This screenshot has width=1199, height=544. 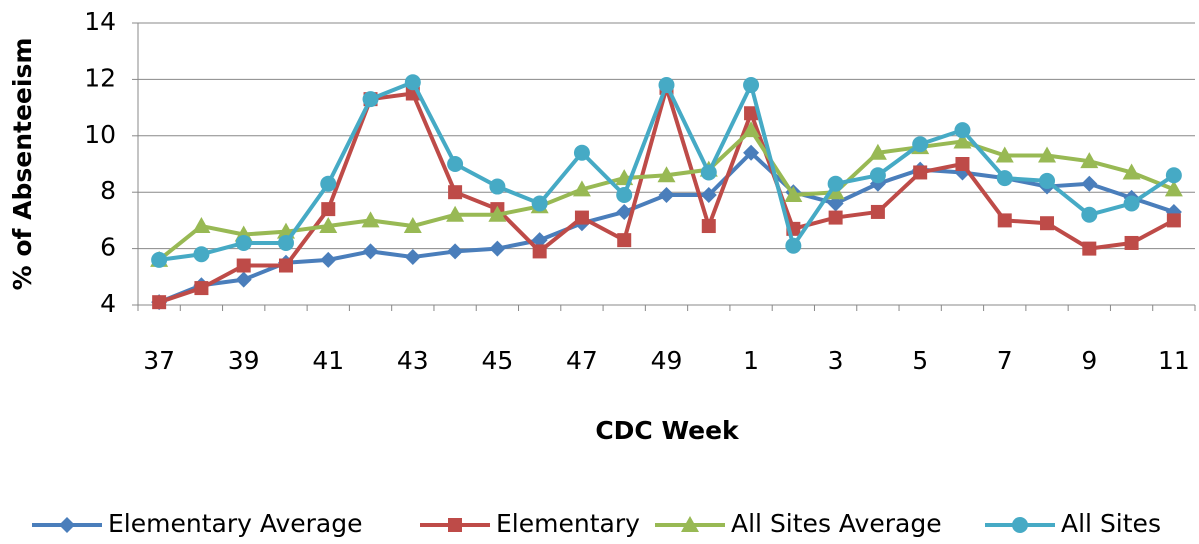 What do you see at coordinates (836, 360) in the screenshot?
I see `x-tick-label: 3` at bounding box center [836, 360].